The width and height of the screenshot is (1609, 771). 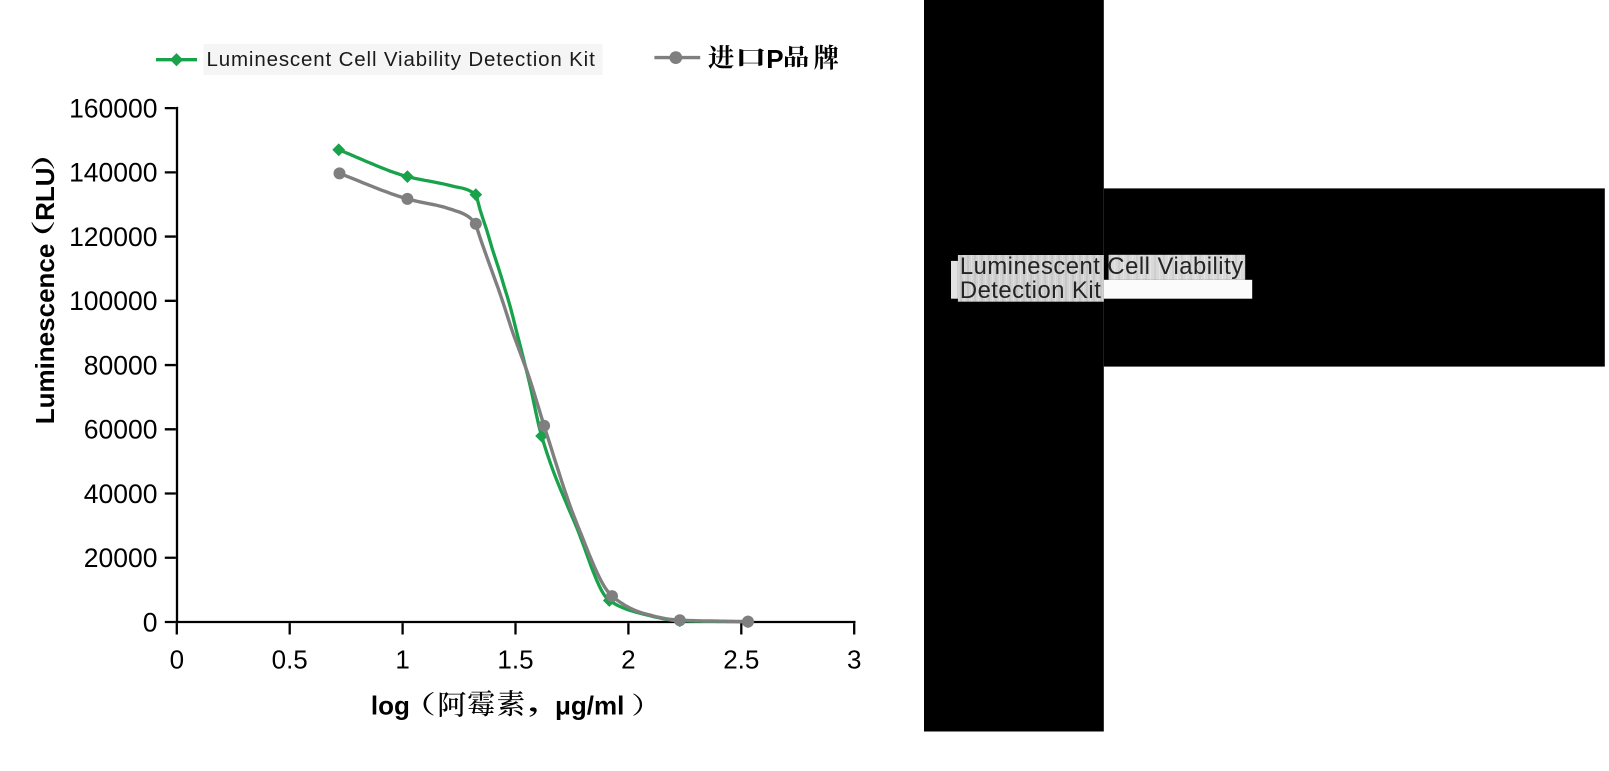 I want to click on svg-text: 60000, so click(x=121, y=430).